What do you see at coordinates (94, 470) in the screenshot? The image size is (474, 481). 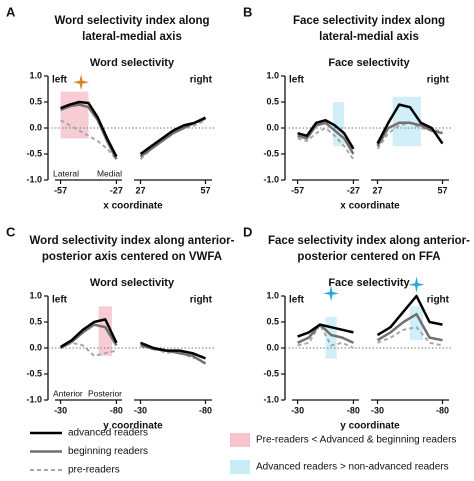 I see `legend-label: pre-readers` at bounding box center [94, 470].